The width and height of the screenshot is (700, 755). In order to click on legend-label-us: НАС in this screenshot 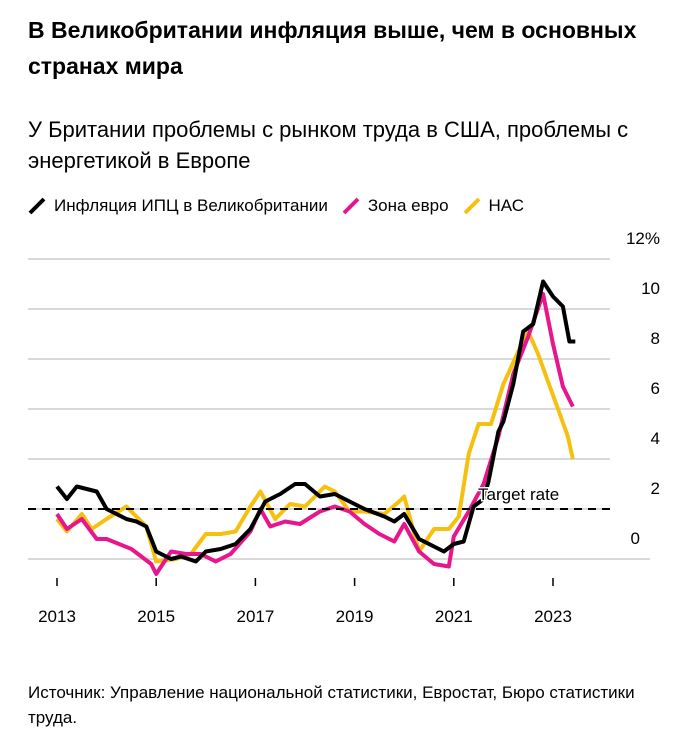, I will do `click(506, 205)`.